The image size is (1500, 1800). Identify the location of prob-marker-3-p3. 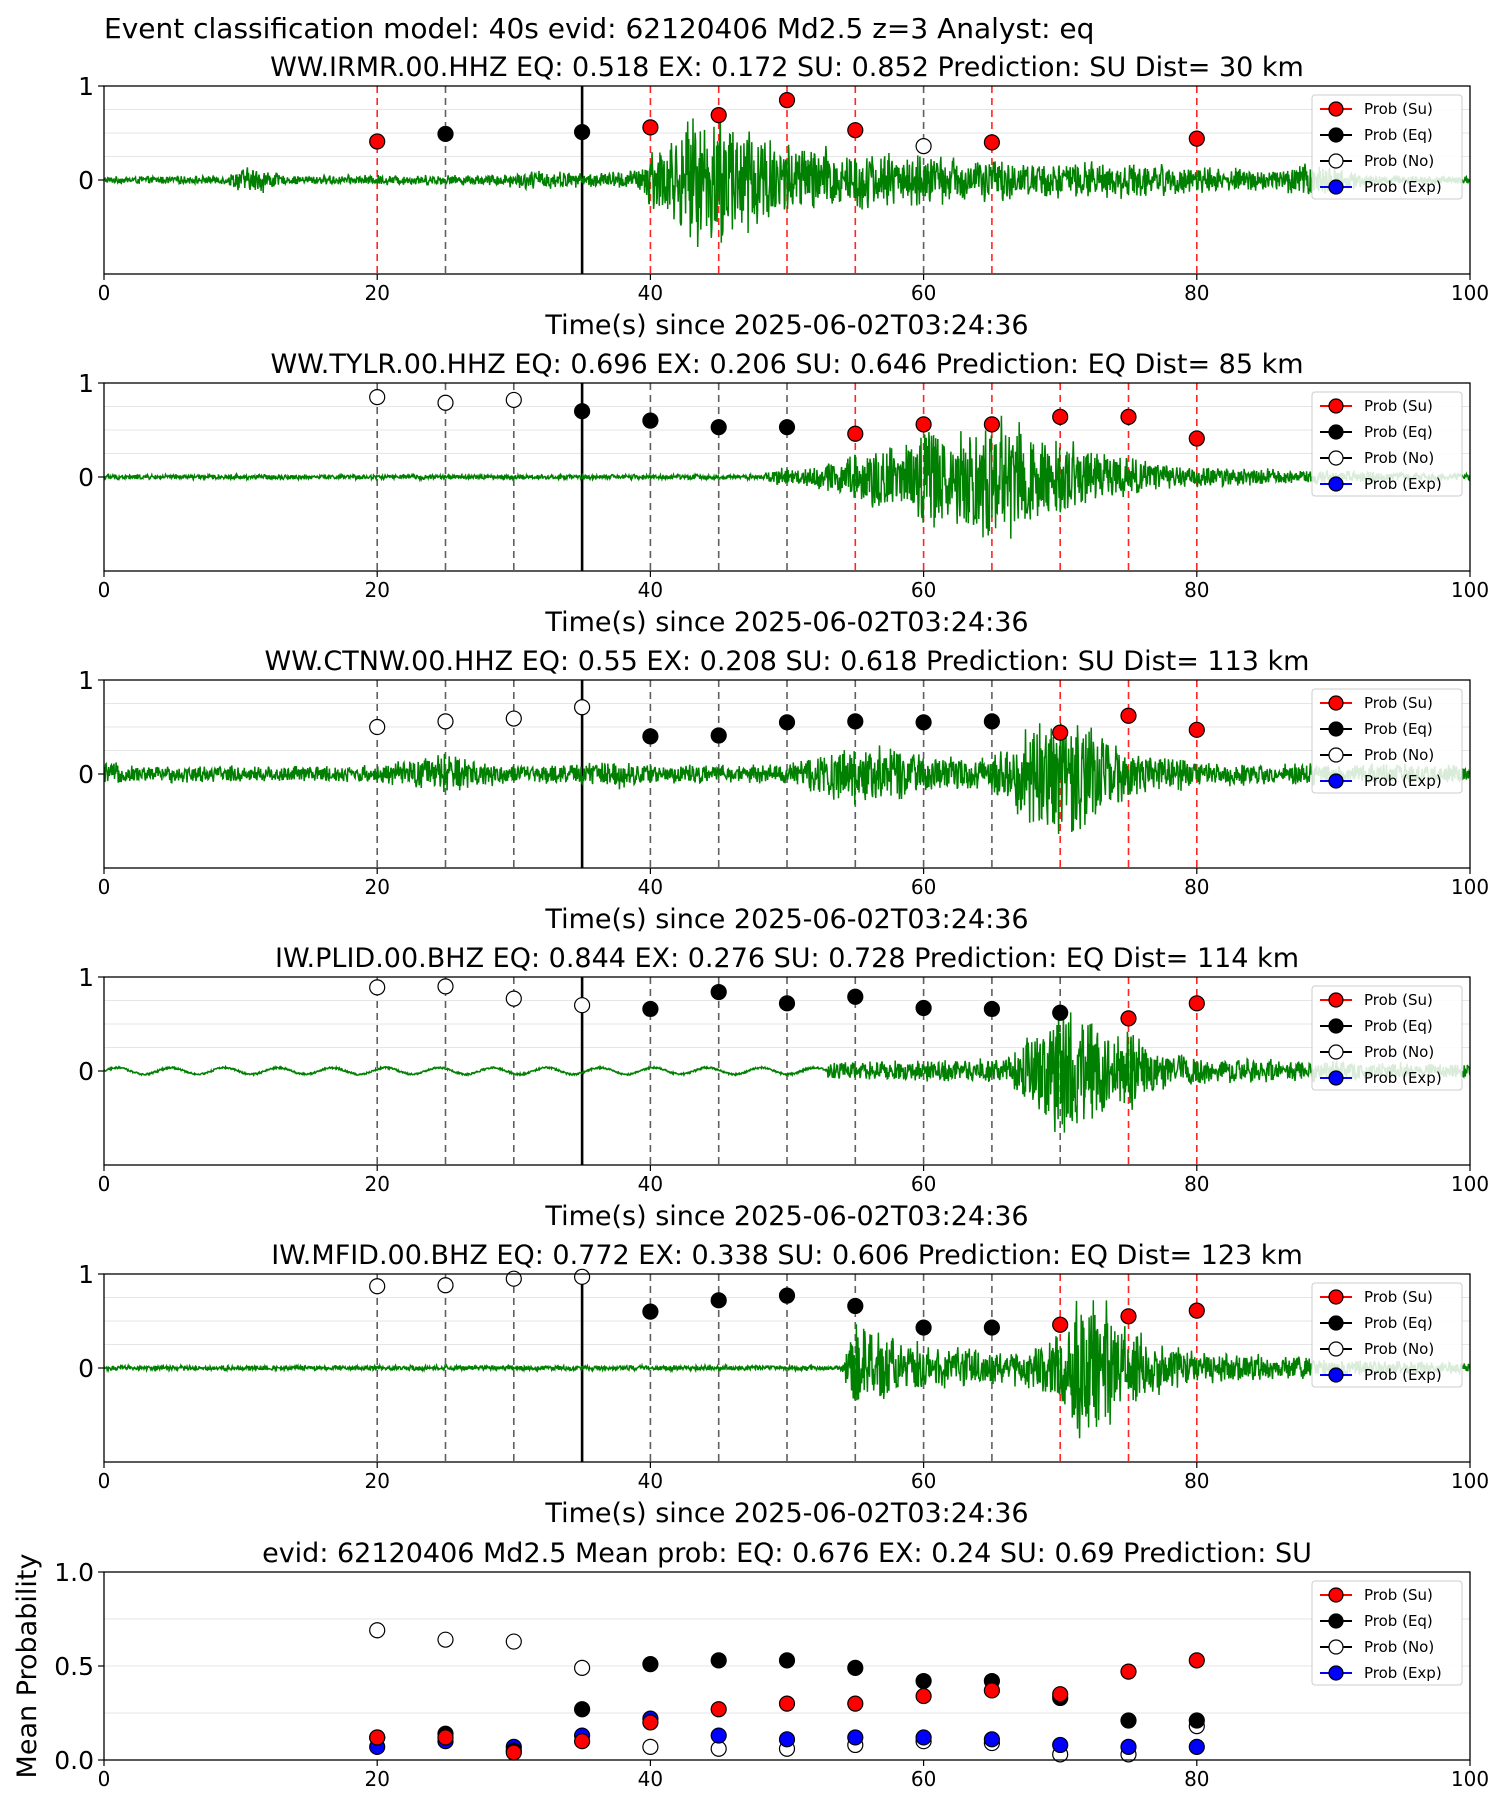
(582, 707).